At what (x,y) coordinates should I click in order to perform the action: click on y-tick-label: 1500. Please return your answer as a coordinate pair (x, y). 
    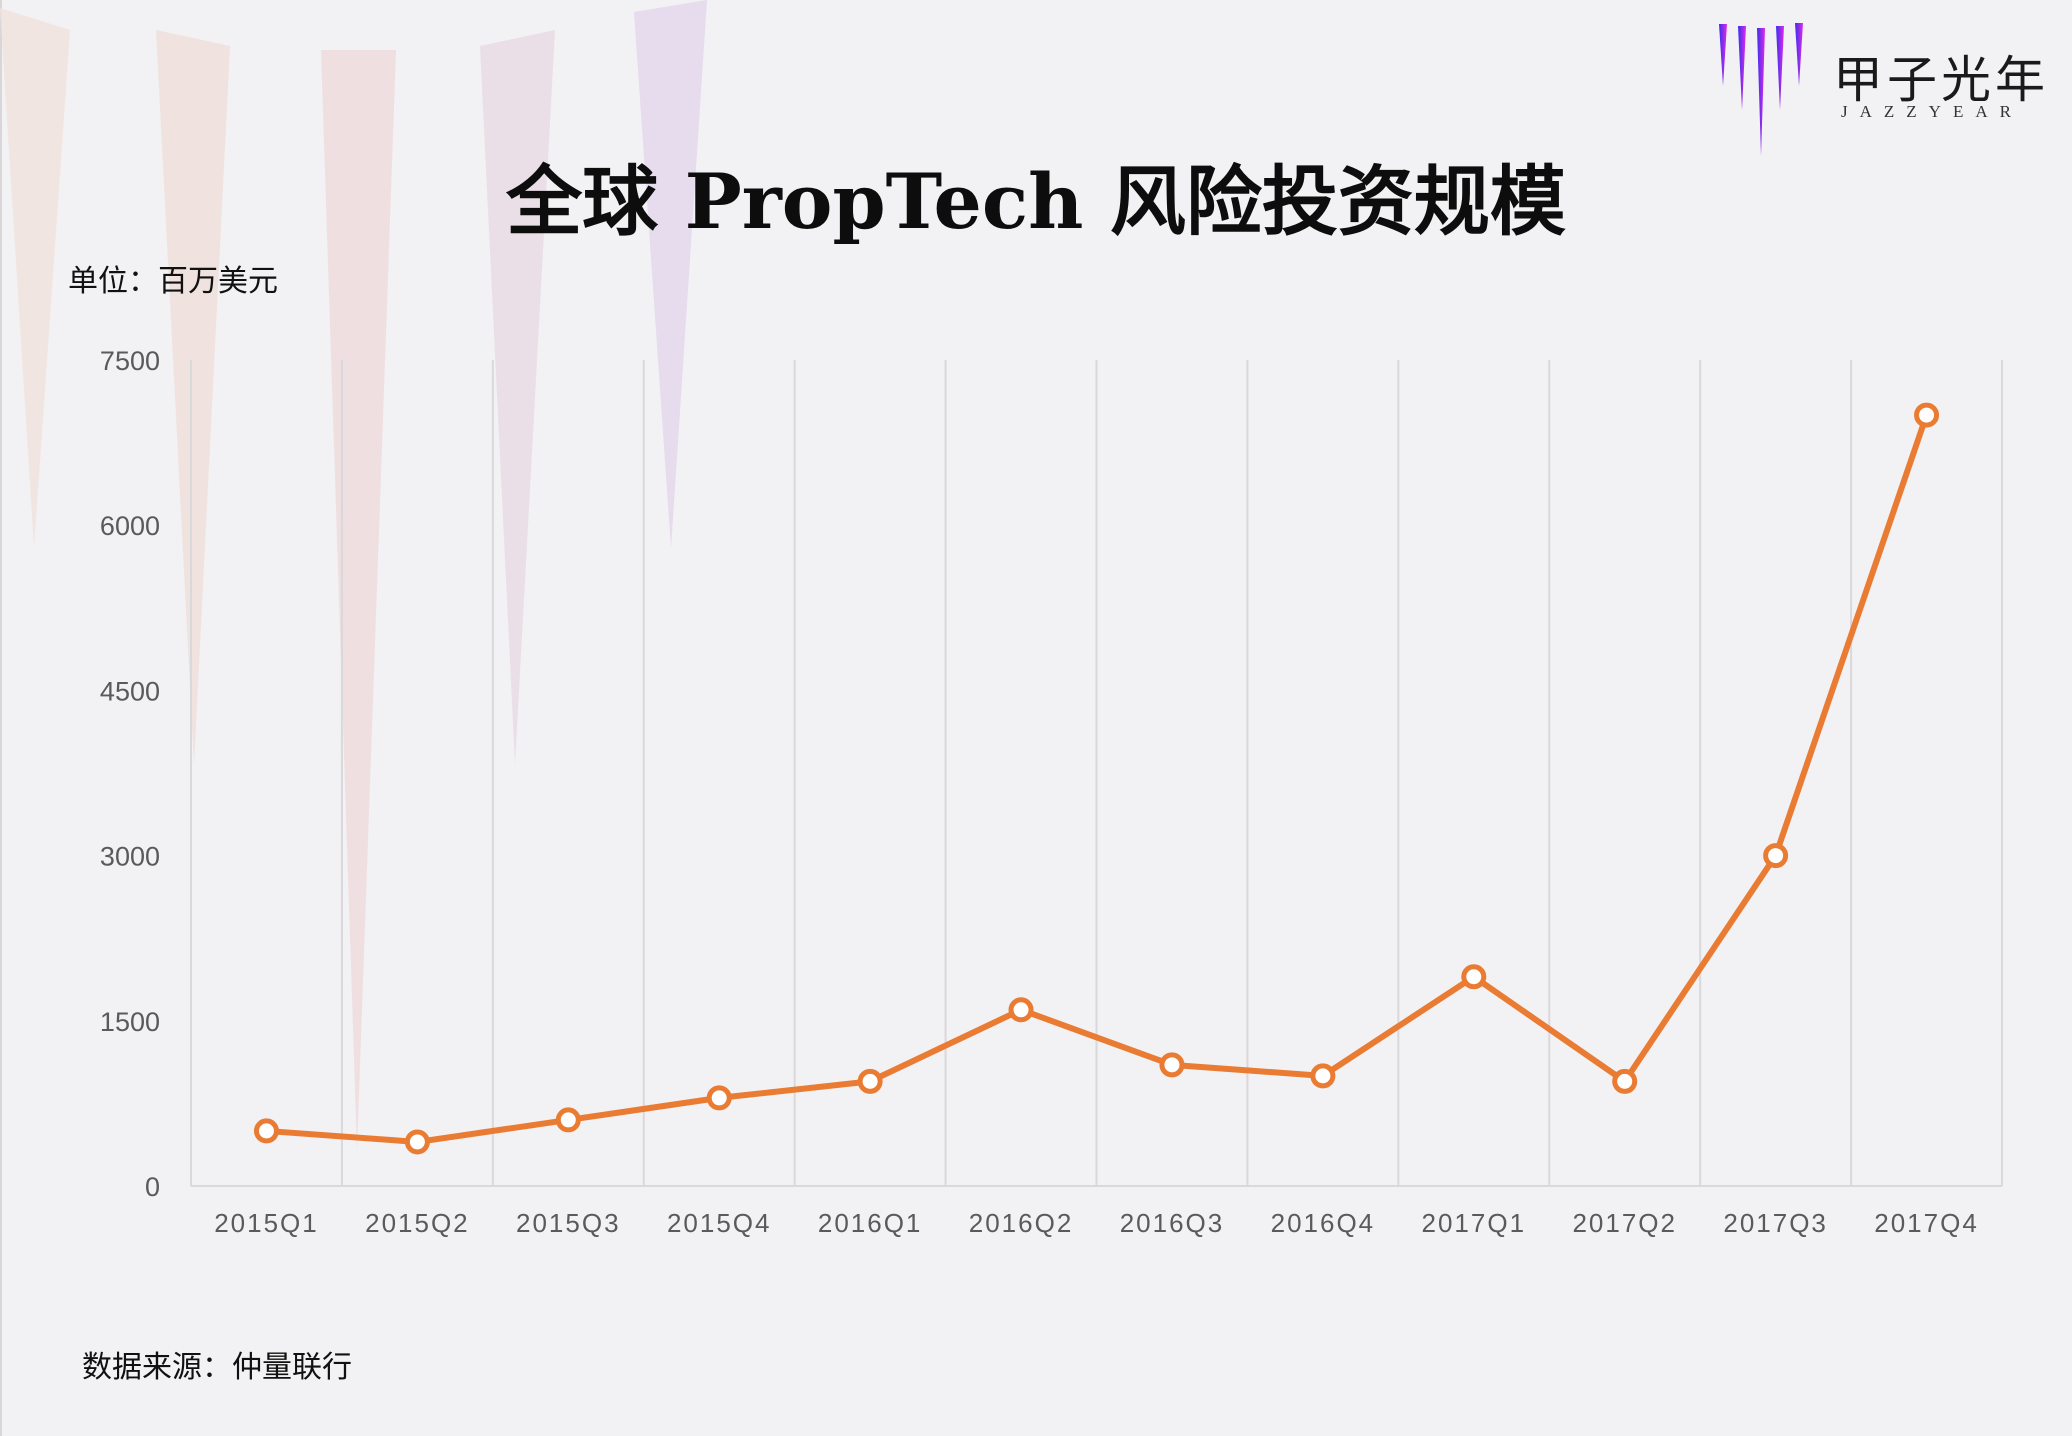
    Looking at the image, I should click on (130, 1022).